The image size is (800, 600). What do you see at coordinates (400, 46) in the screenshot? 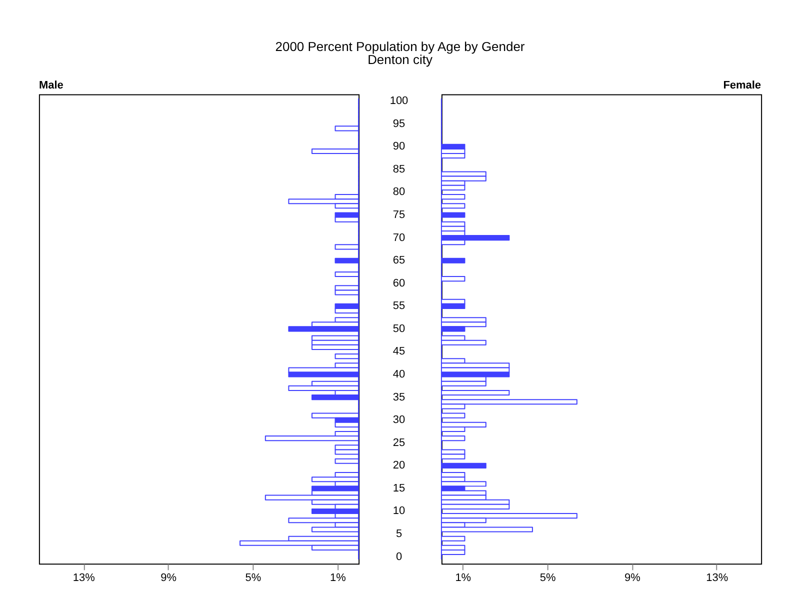
I see `text: 2000 Percent Population by Age by Gender` at bounding box center [400, 46].